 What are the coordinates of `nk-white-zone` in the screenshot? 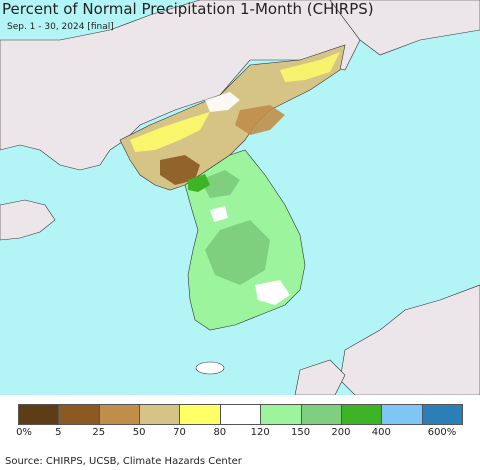 It's located at (222, 102).